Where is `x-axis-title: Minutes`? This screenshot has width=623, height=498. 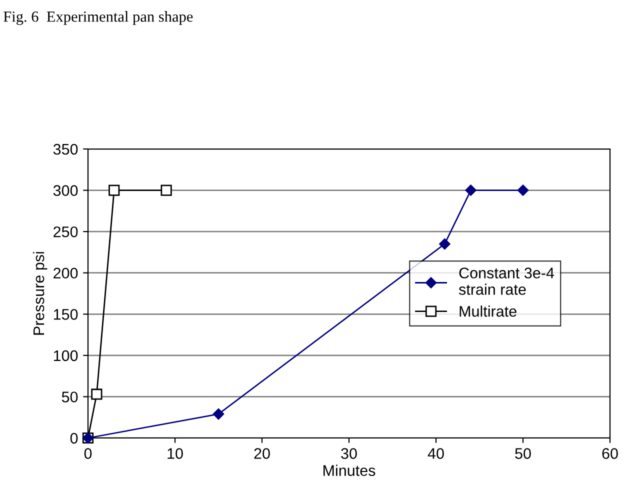
x-axis-title: Minutes is located at coordinates (350, 470).